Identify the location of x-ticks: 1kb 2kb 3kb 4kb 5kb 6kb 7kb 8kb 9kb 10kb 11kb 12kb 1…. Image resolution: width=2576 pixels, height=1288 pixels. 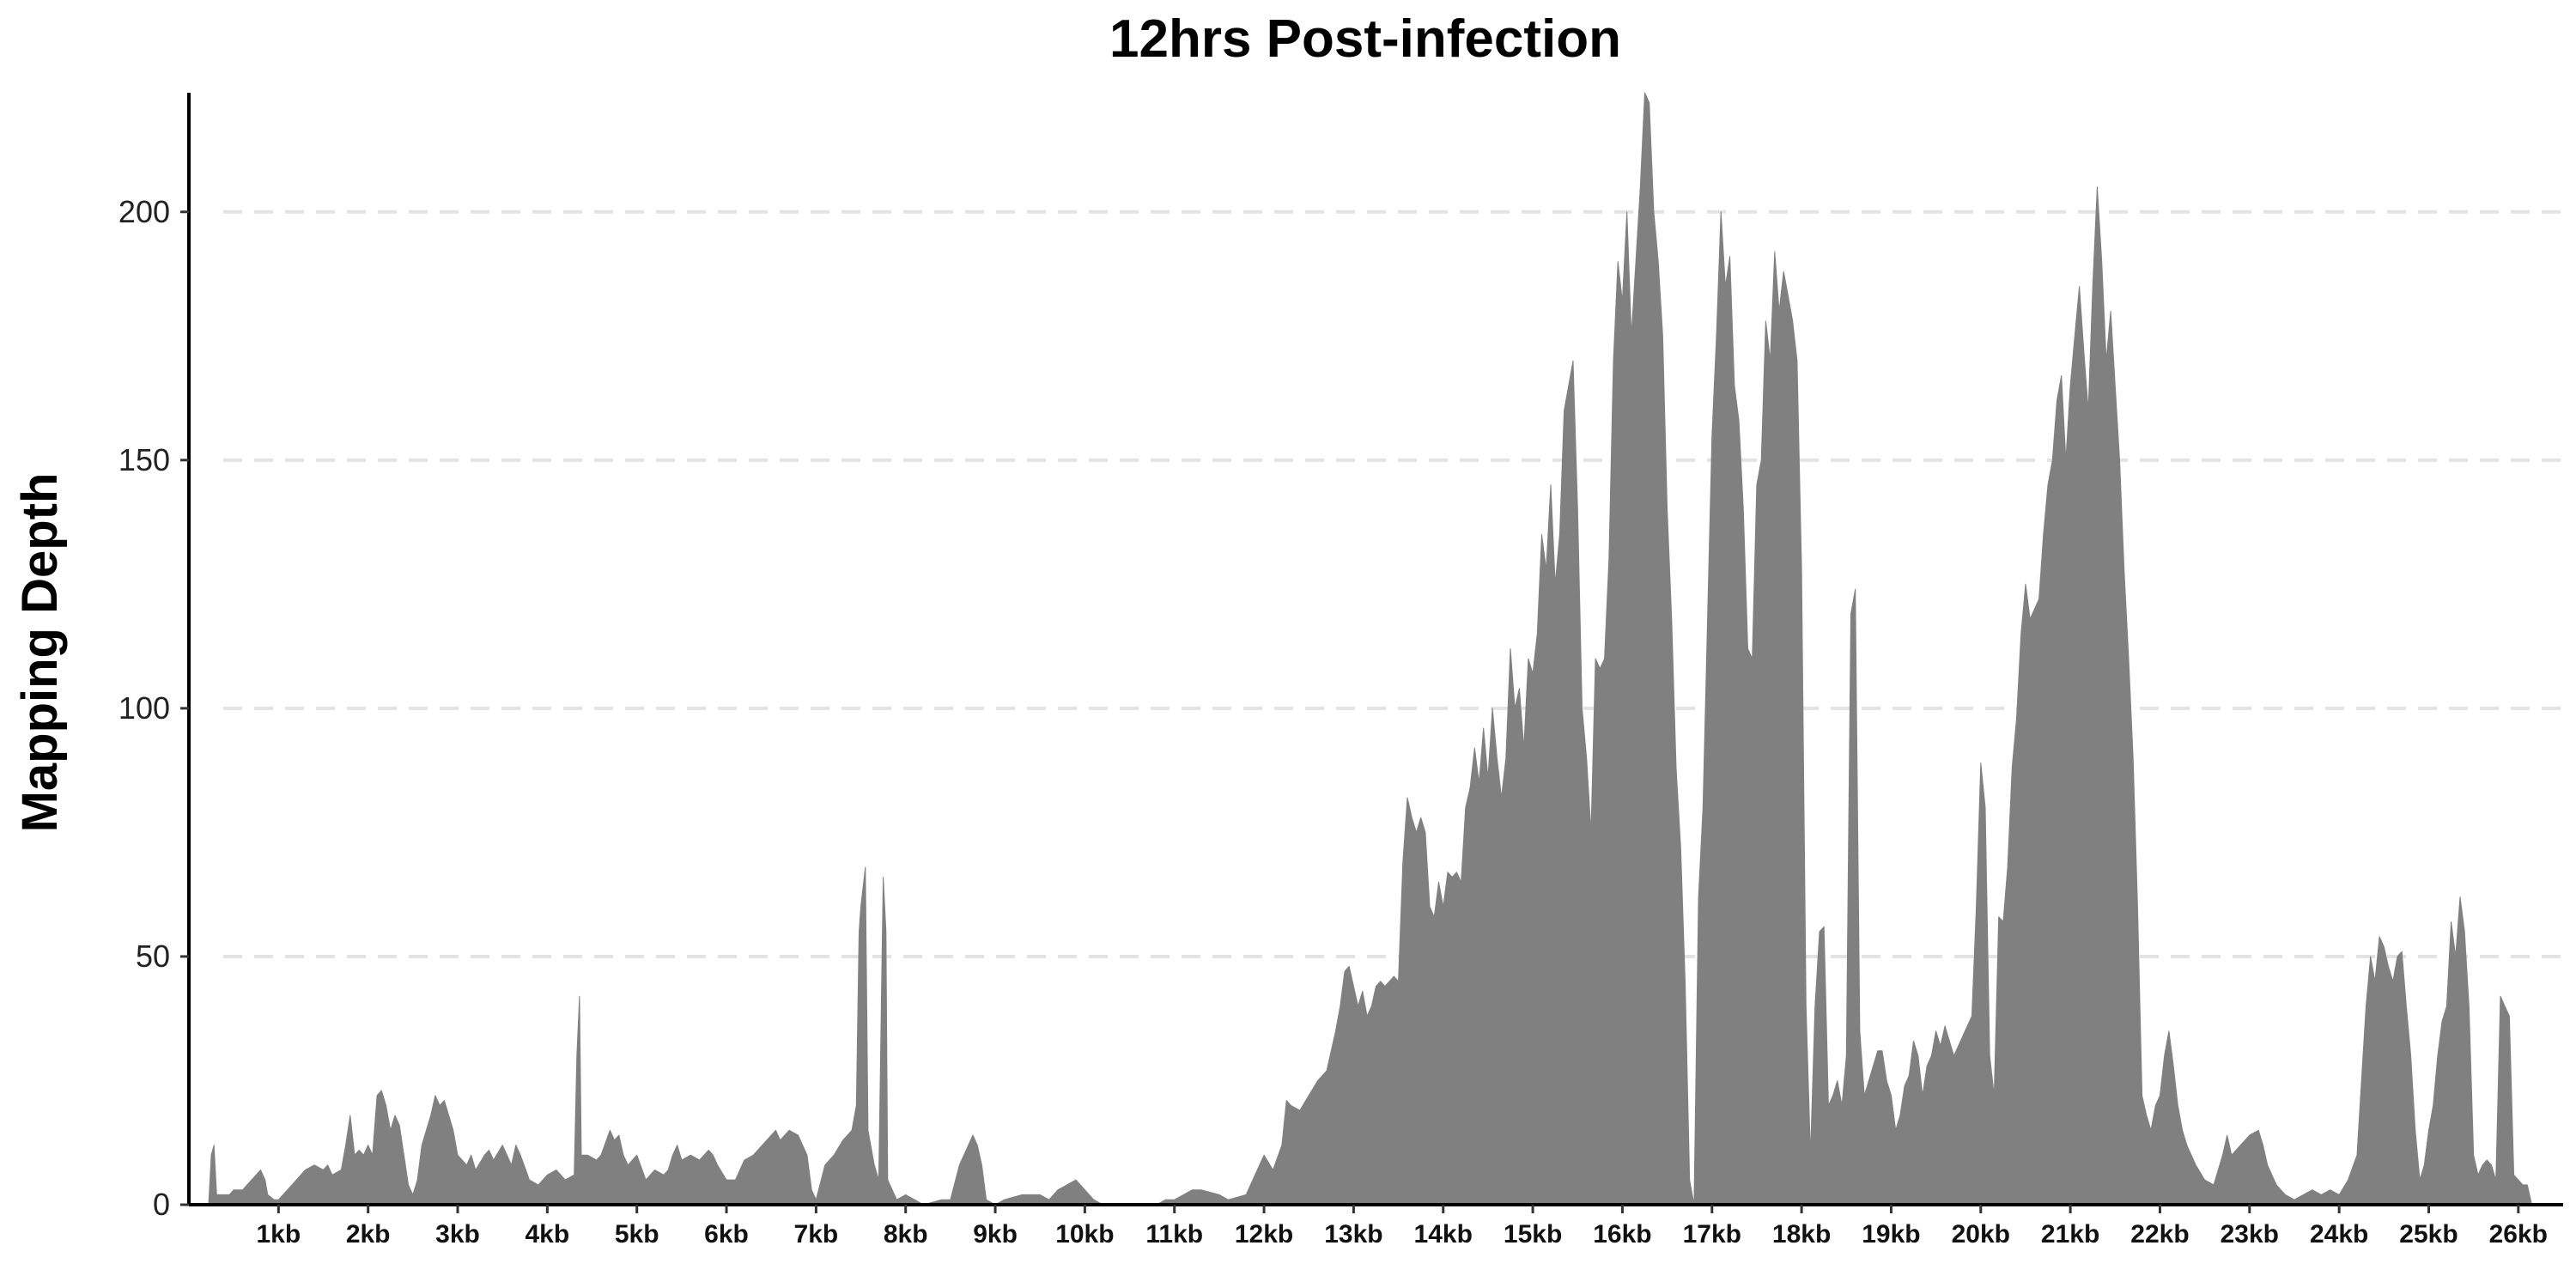
(1402, 1227).